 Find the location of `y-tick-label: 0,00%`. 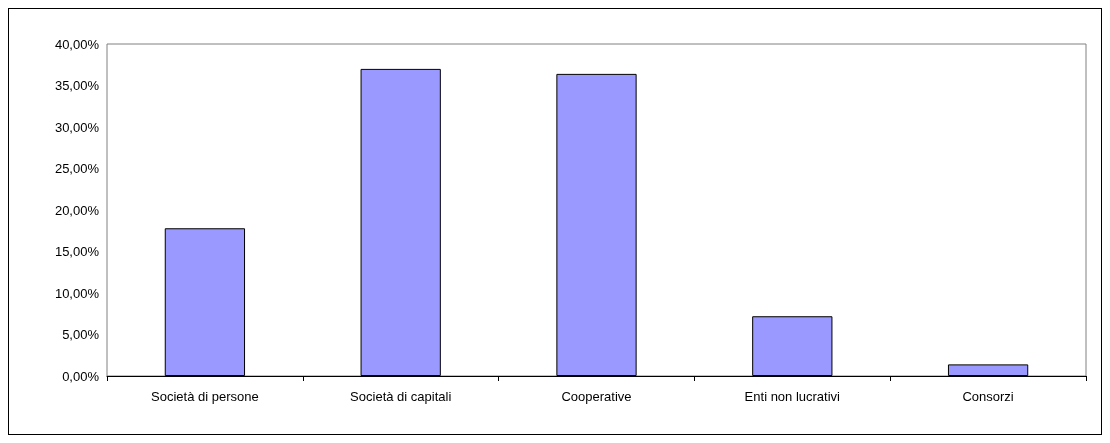

y-tick-label: 0,00% is located at coordinates (81, 376).